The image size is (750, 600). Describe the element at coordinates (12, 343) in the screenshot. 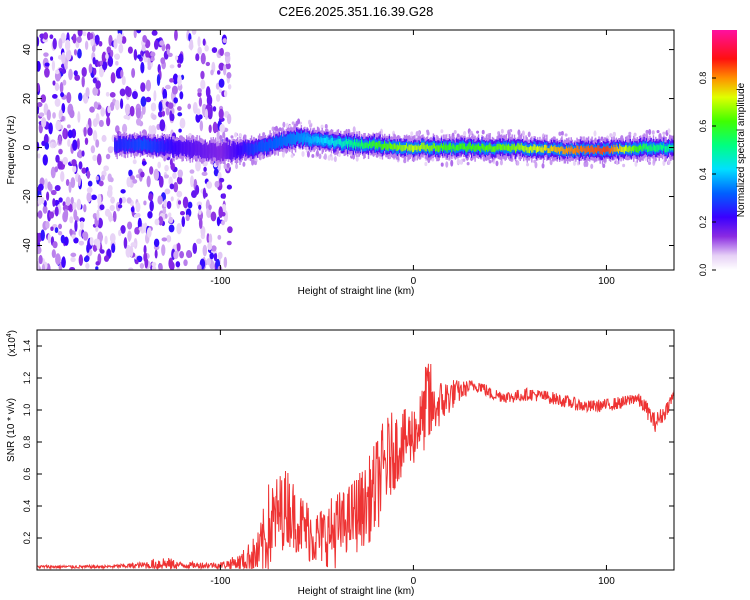

I see `snr-y-multiplier: (x104)` at that location.